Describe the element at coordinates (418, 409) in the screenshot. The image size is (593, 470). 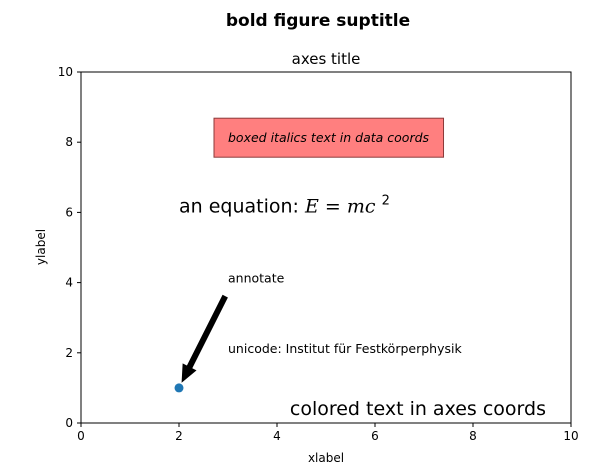
I see `colored-axes-text: colored text in axes coords` at that location.